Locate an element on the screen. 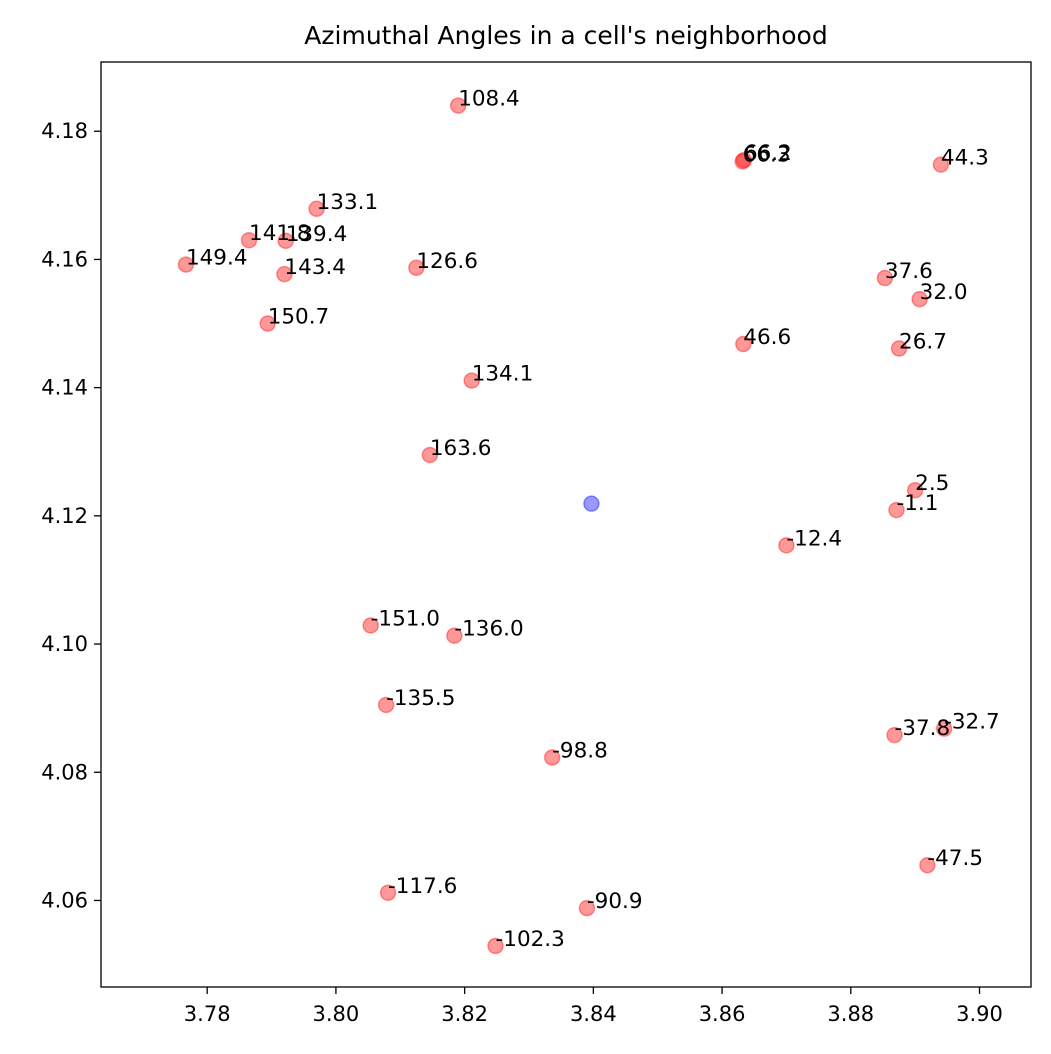 This screenshot has width=1051, height=1054. x-tick-label: 3.90 is located at coordinates (979, 1014).